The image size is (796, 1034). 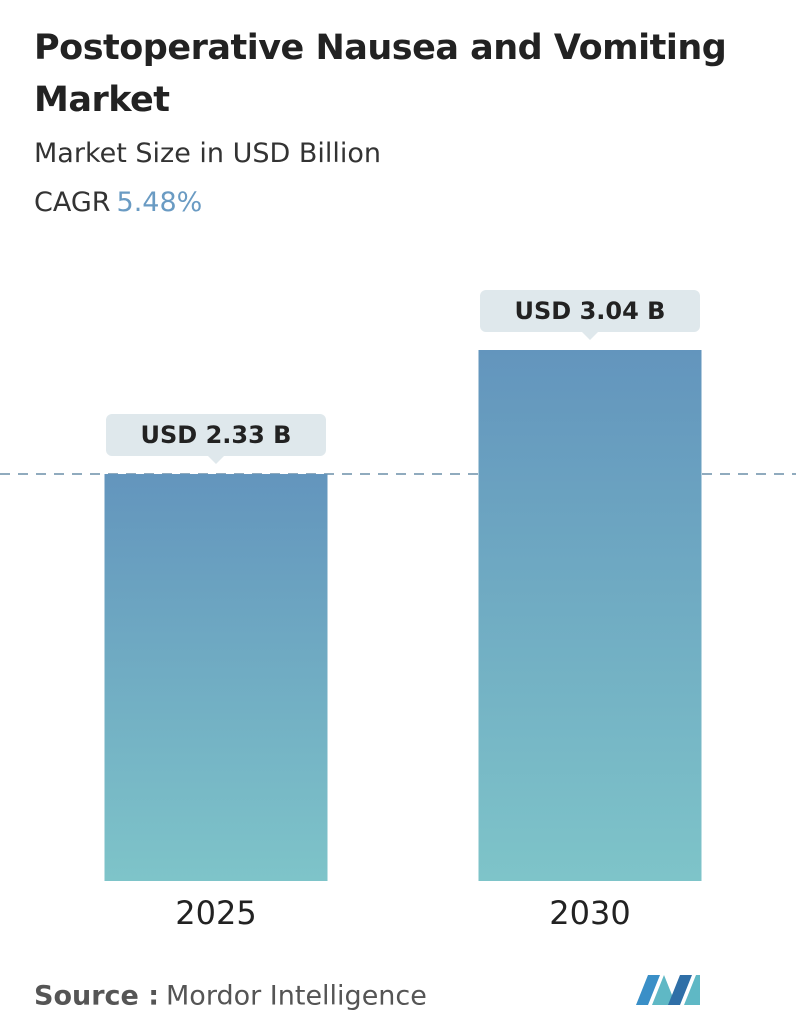 What do you see at coordinates (72, 202) in the screenshot?
I see `cagr-label: CAGR` at bounding box center [72, 202].